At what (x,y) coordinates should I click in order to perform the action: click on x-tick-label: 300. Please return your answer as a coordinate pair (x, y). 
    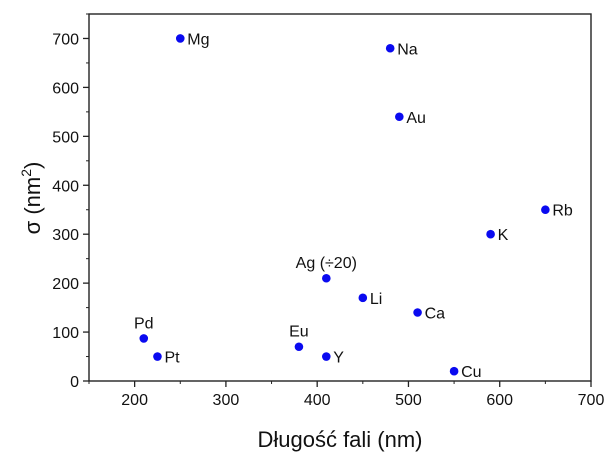
    Looking at the image, I should click on (226, 400).